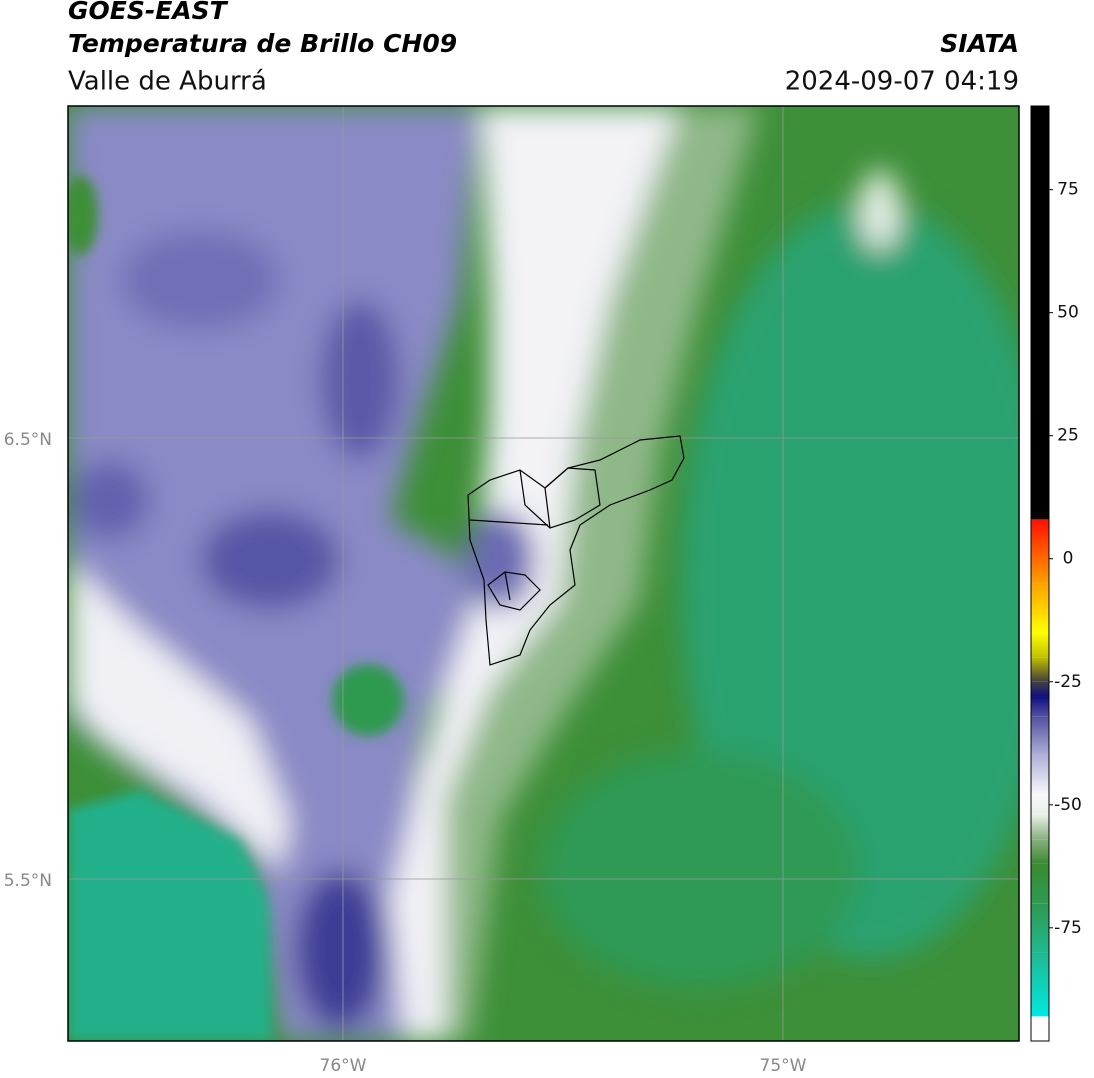 The height and width of the screenshot is (1078, 1094). Describe the element at coordinates (28, 881) in the screenshot. I see `lat-label: 5.5°N` at that location.